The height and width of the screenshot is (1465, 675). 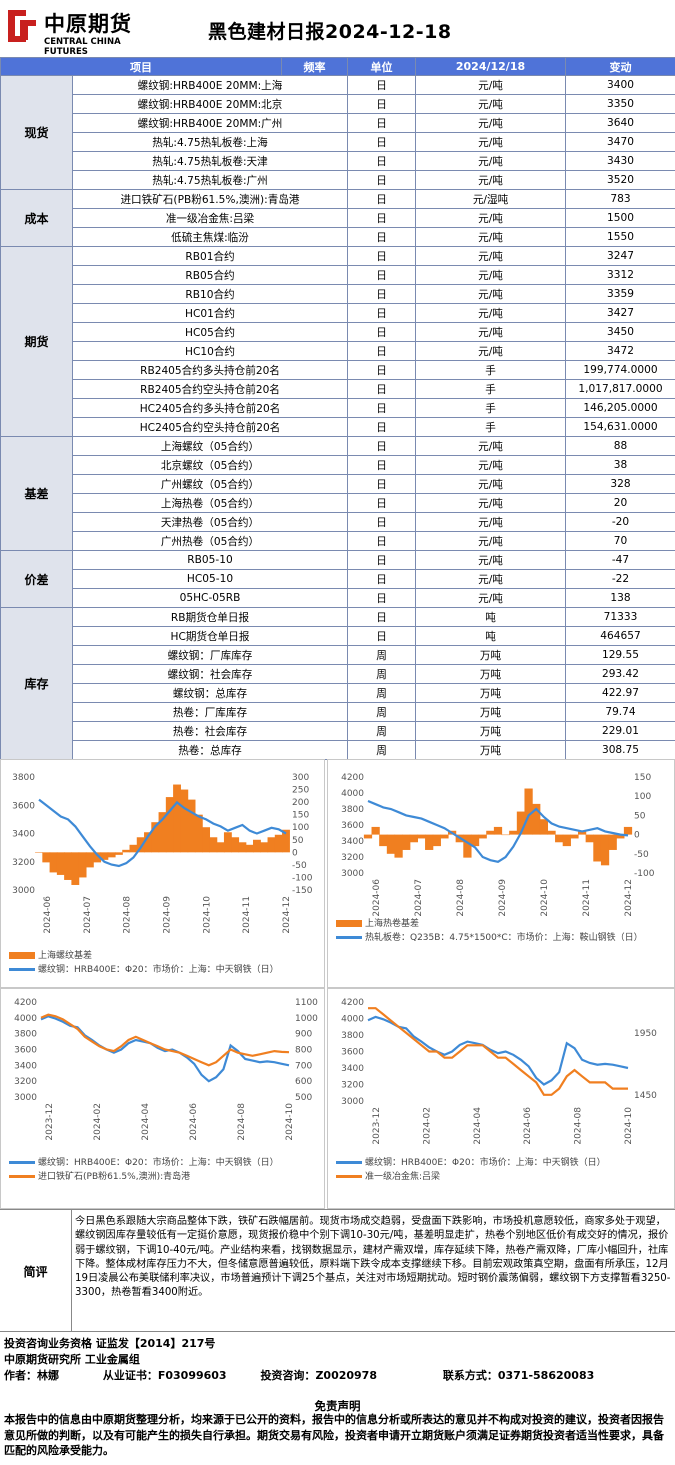 What do you see at coordinates (82, 47) in the screenshot?
I see `logo-en-text: CENTRAL CHINA FUTURES` at bounding box center [82, 47].